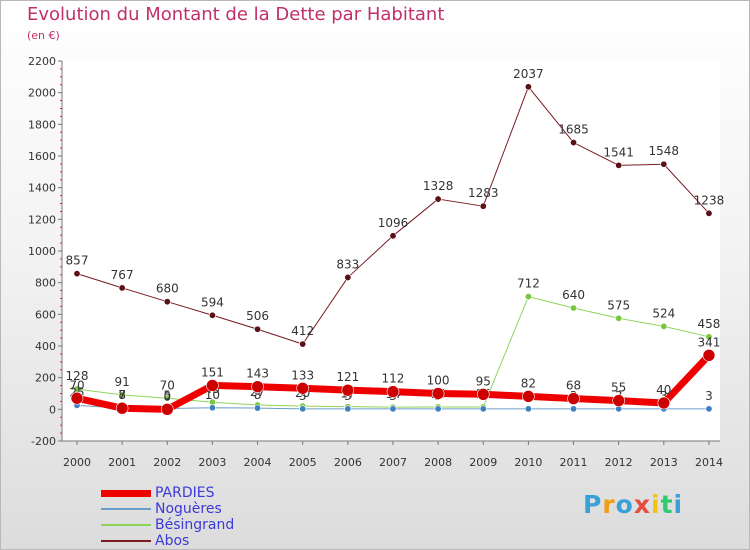 The height and width of the screenshot is (550, 750). Describe the element at coordinates (302, 331) in the screenshot. I see `data-label: 412` at that location.